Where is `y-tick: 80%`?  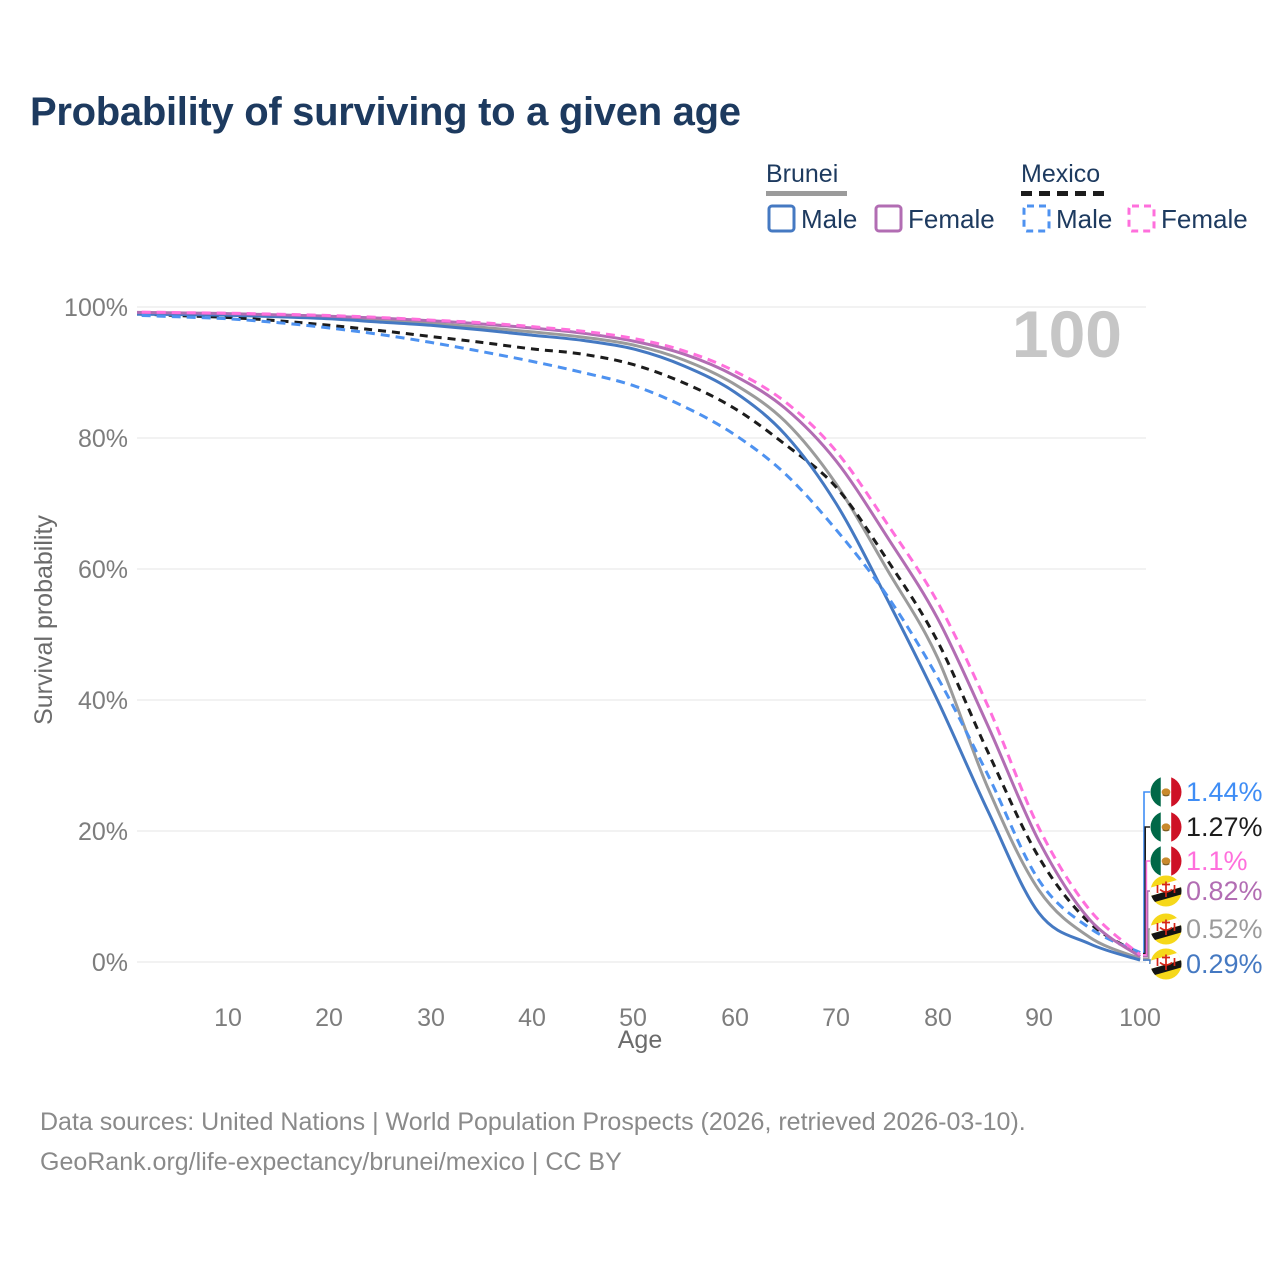
y-tick: 80% is located at coordinates (103, 439).